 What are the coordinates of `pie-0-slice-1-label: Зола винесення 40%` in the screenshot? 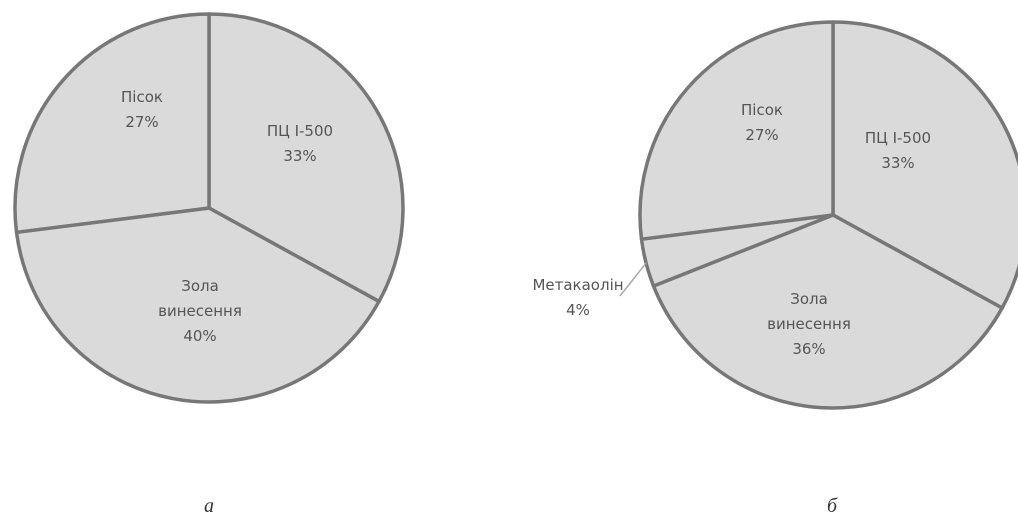 It's located at (200, 311).